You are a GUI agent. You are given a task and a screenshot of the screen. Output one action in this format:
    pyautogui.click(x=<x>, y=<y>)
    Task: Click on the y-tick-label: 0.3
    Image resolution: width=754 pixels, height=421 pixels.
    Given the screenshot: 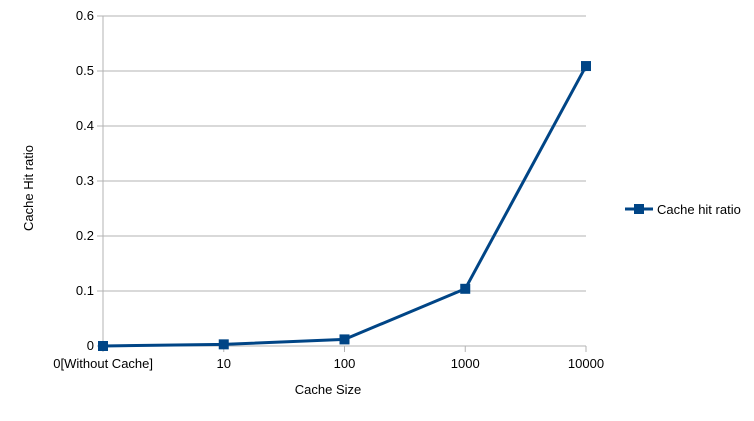 What is the action you would take?
    pyautogui.click(x=85, y=180)
    